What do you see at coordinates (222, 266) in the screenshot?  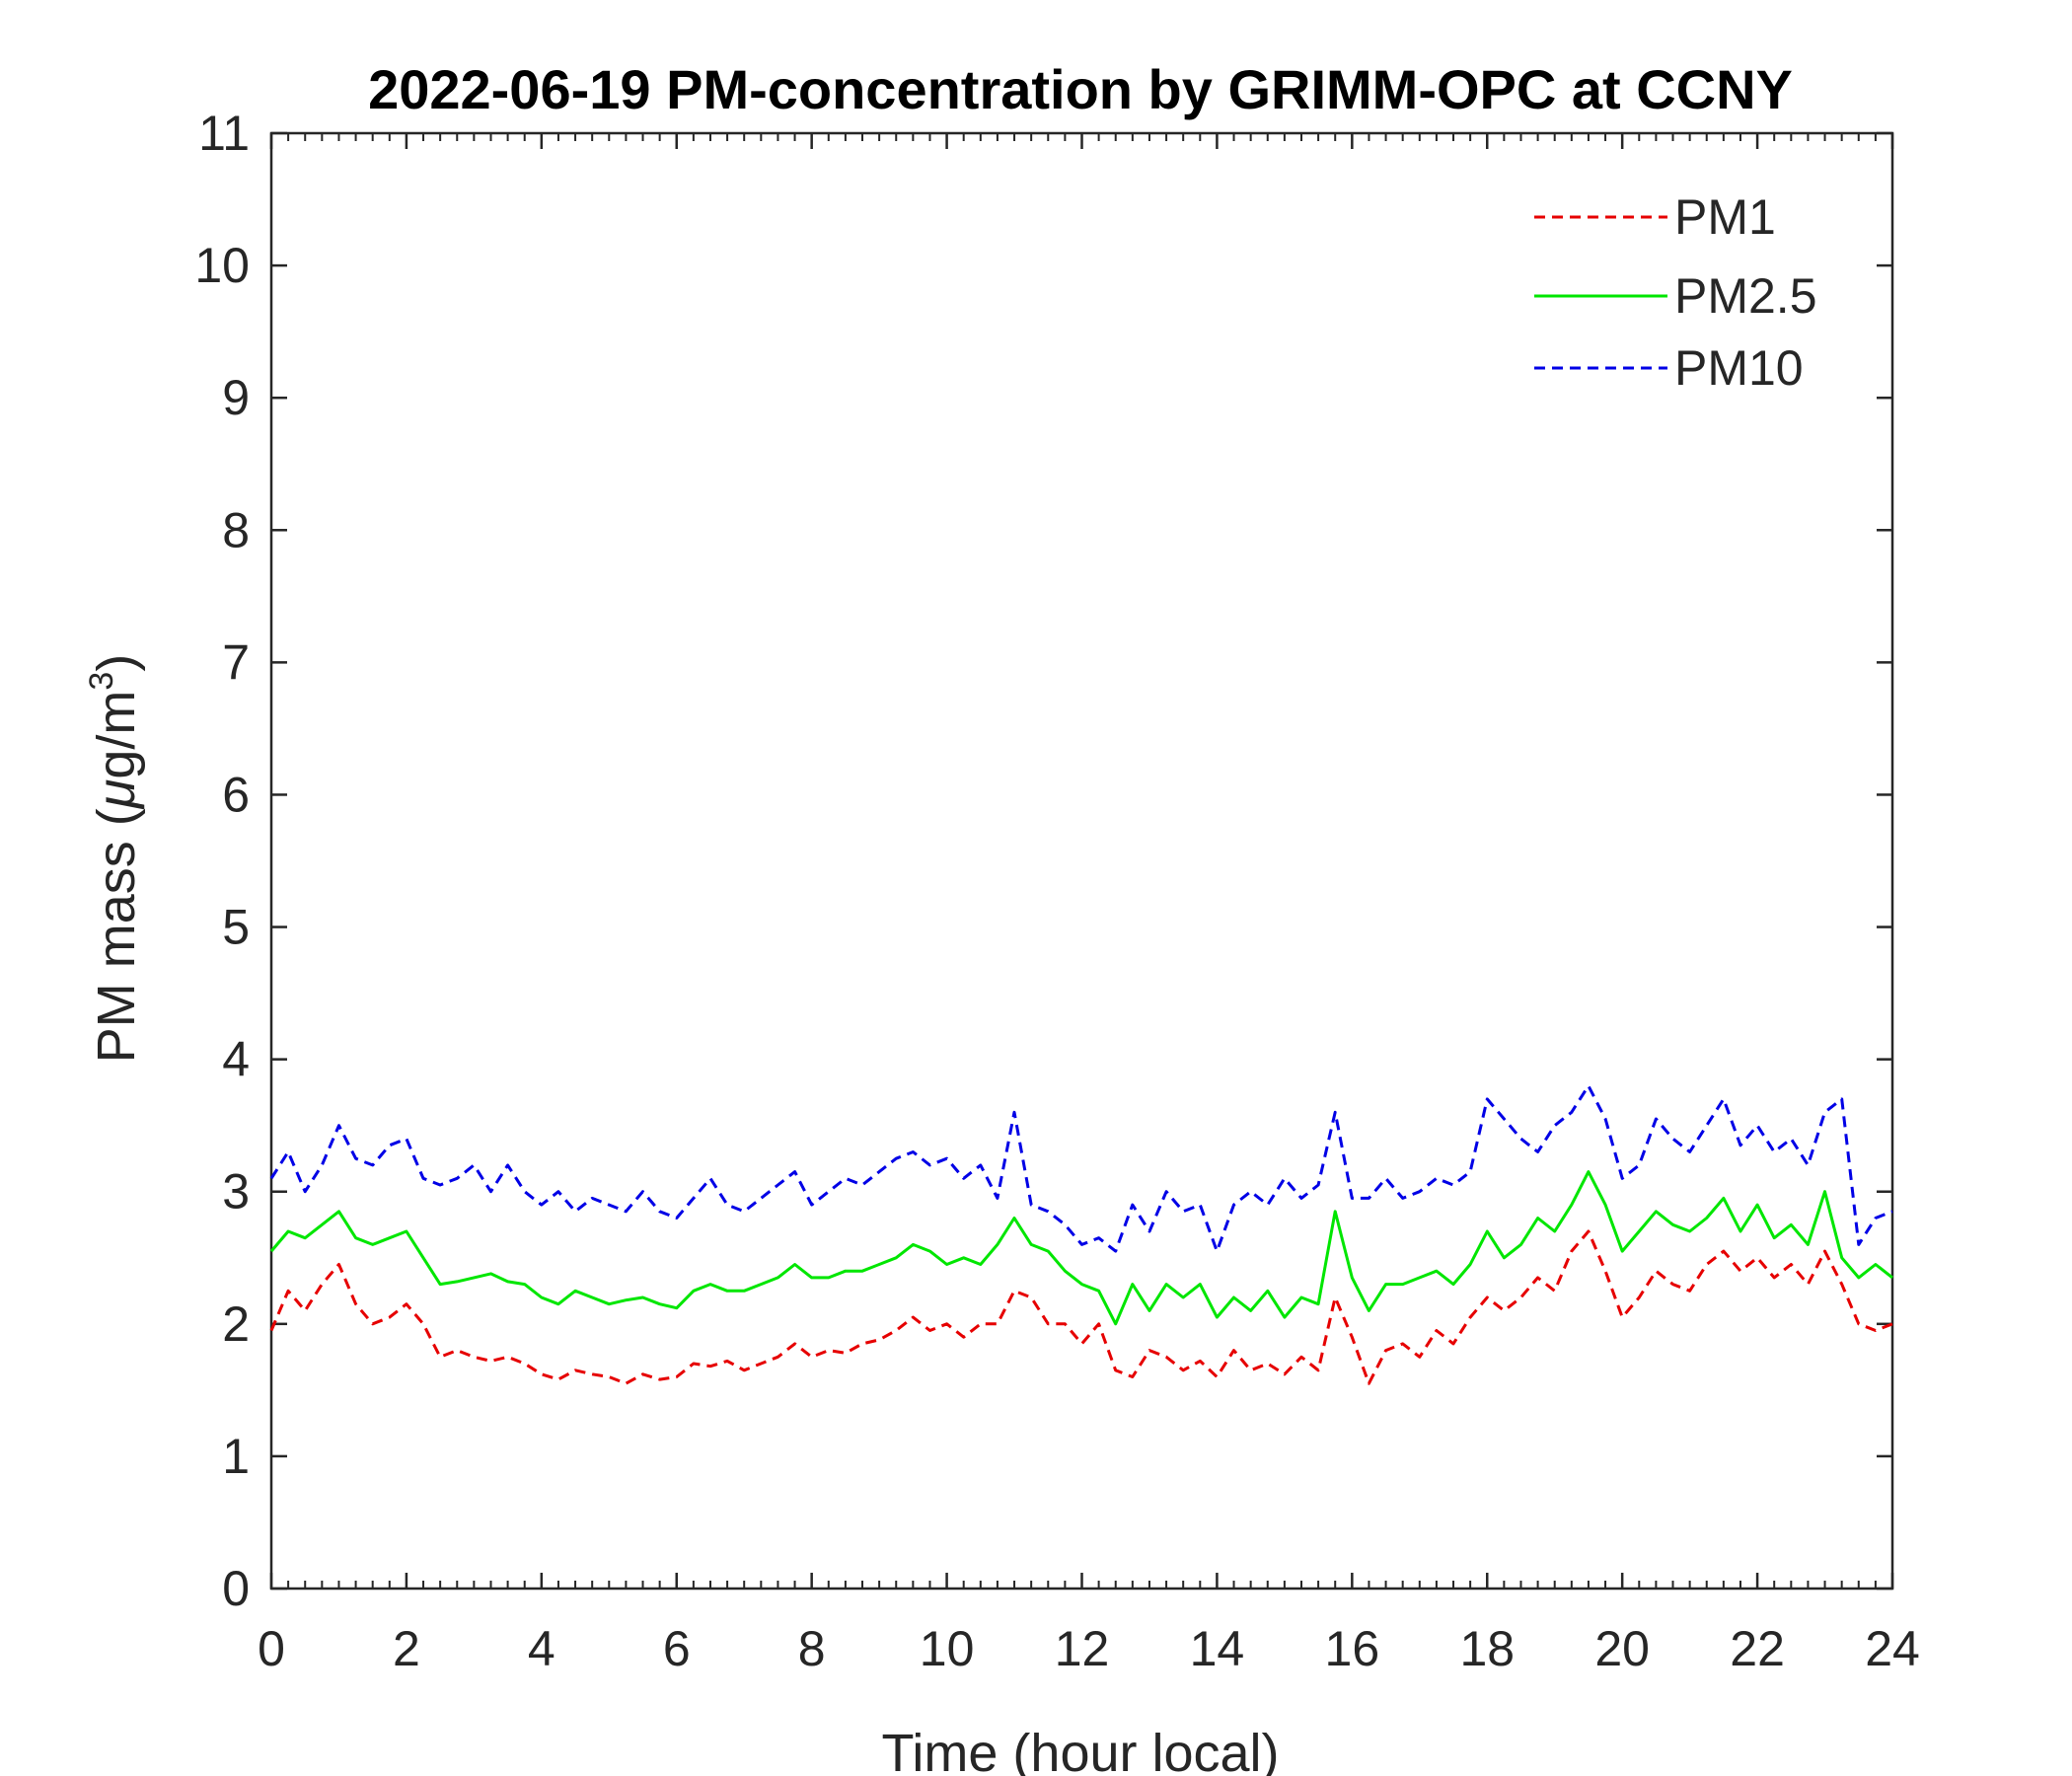 I see `y-tick-label: 10` at bounding box center [222, 266].